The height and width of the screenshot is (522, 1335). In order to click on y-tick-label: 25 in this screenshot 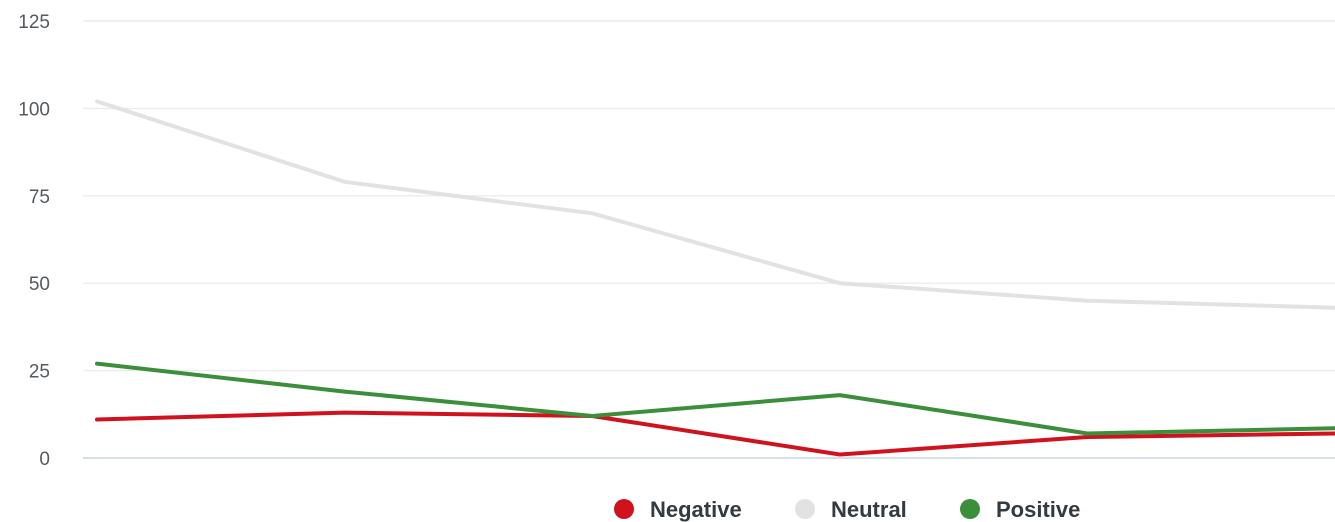, I will do `click(39, 372)`.